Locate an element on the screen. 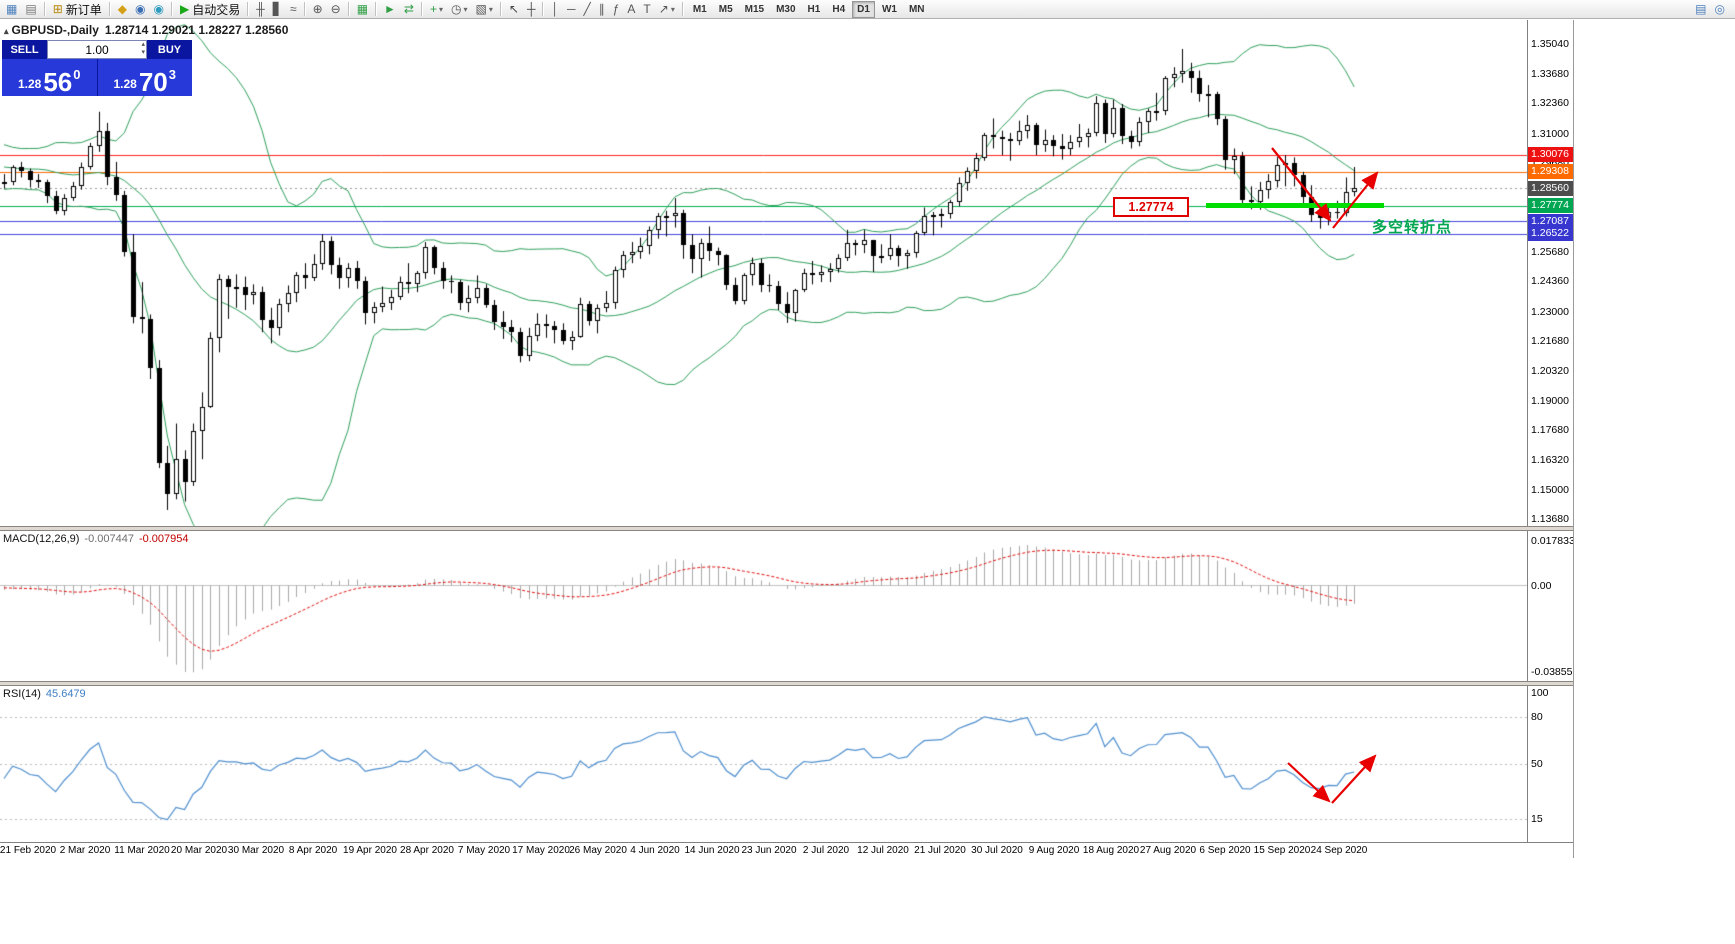 This screenshot has width=1735, height=944. timeframe-m1: M1 is located at coordinates (699, 9).